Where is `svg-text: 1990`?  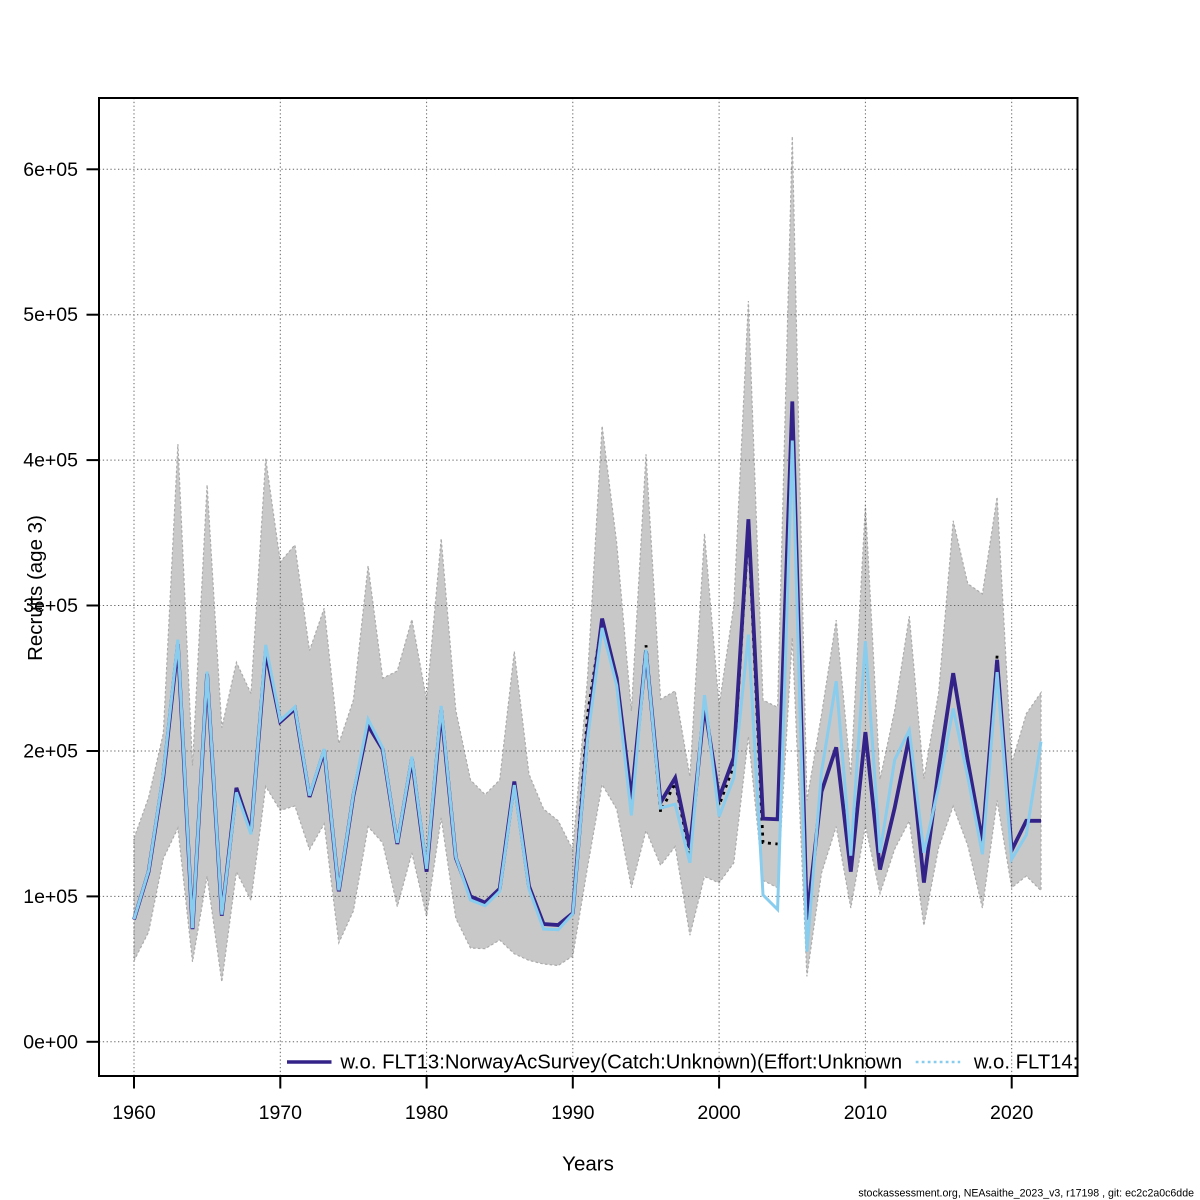
svg-text: 1990 is located at coordinates (573, 1113).